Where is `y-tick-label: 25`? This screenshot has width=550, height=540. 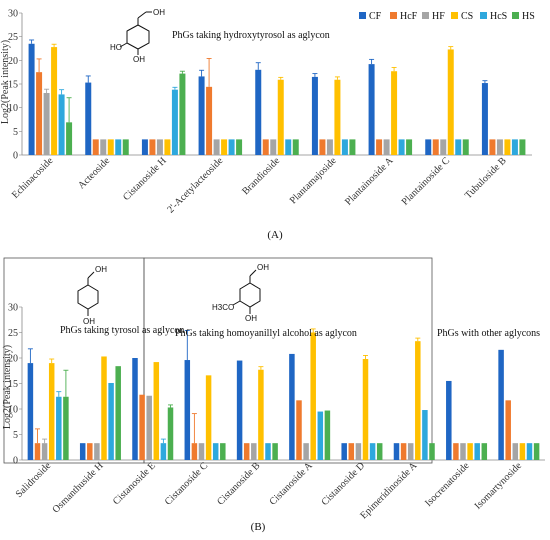
y-tick-label: 25 is located at coordinates (13, 37).